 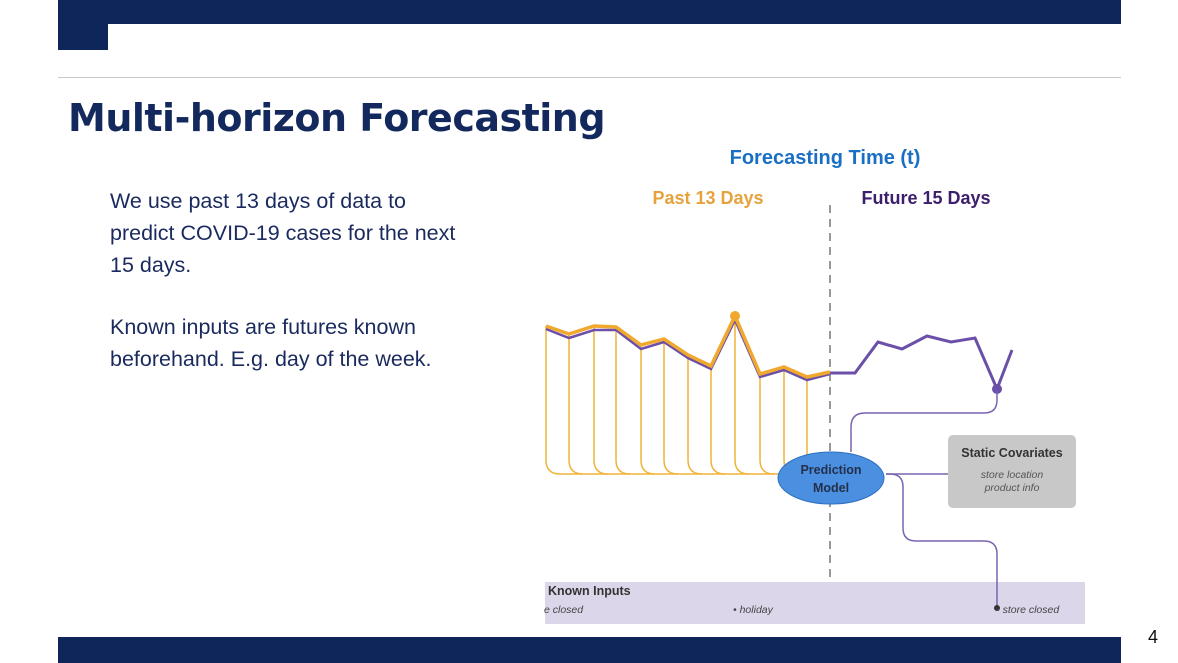 I want to click on slide-title: Multi-horizon Forecasting, so click(x=337, y=118).